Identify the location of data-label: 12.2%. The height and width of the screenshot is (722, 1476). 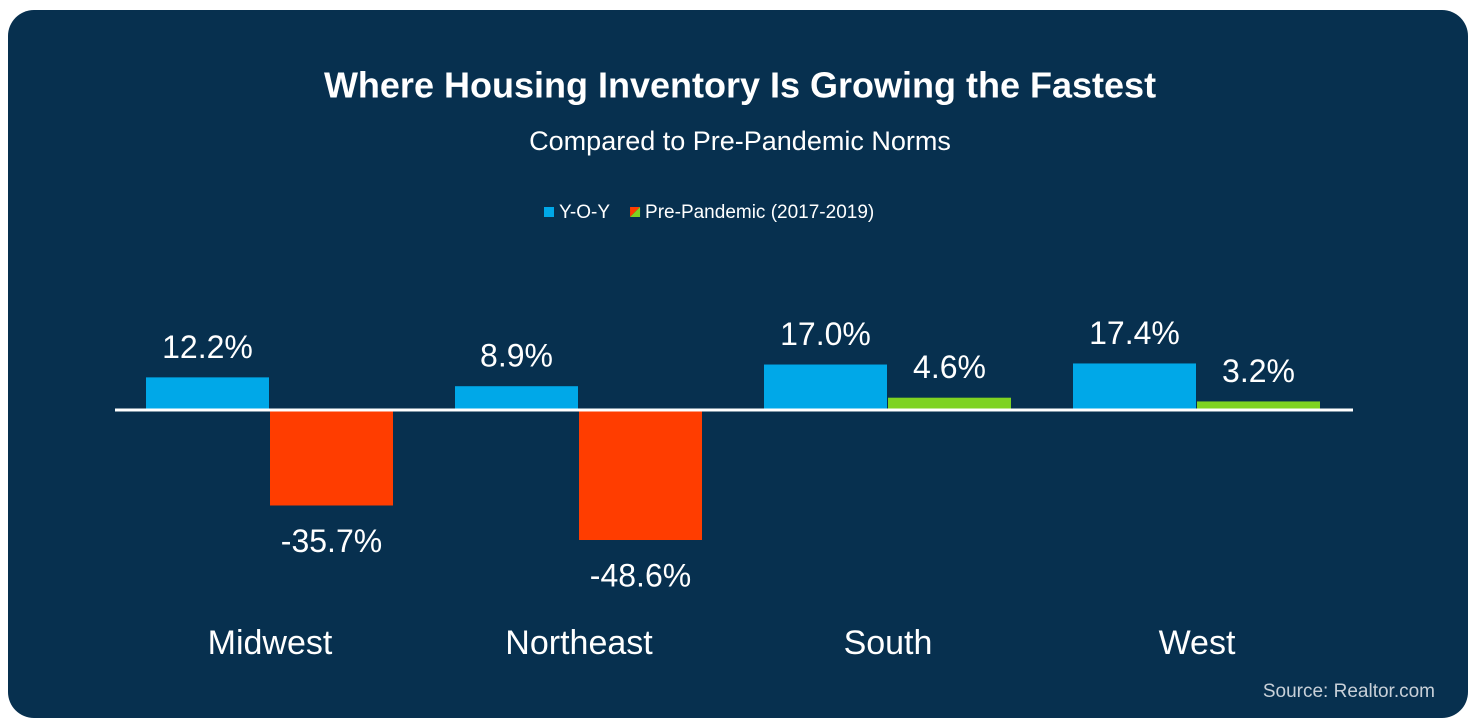
(207, 347).